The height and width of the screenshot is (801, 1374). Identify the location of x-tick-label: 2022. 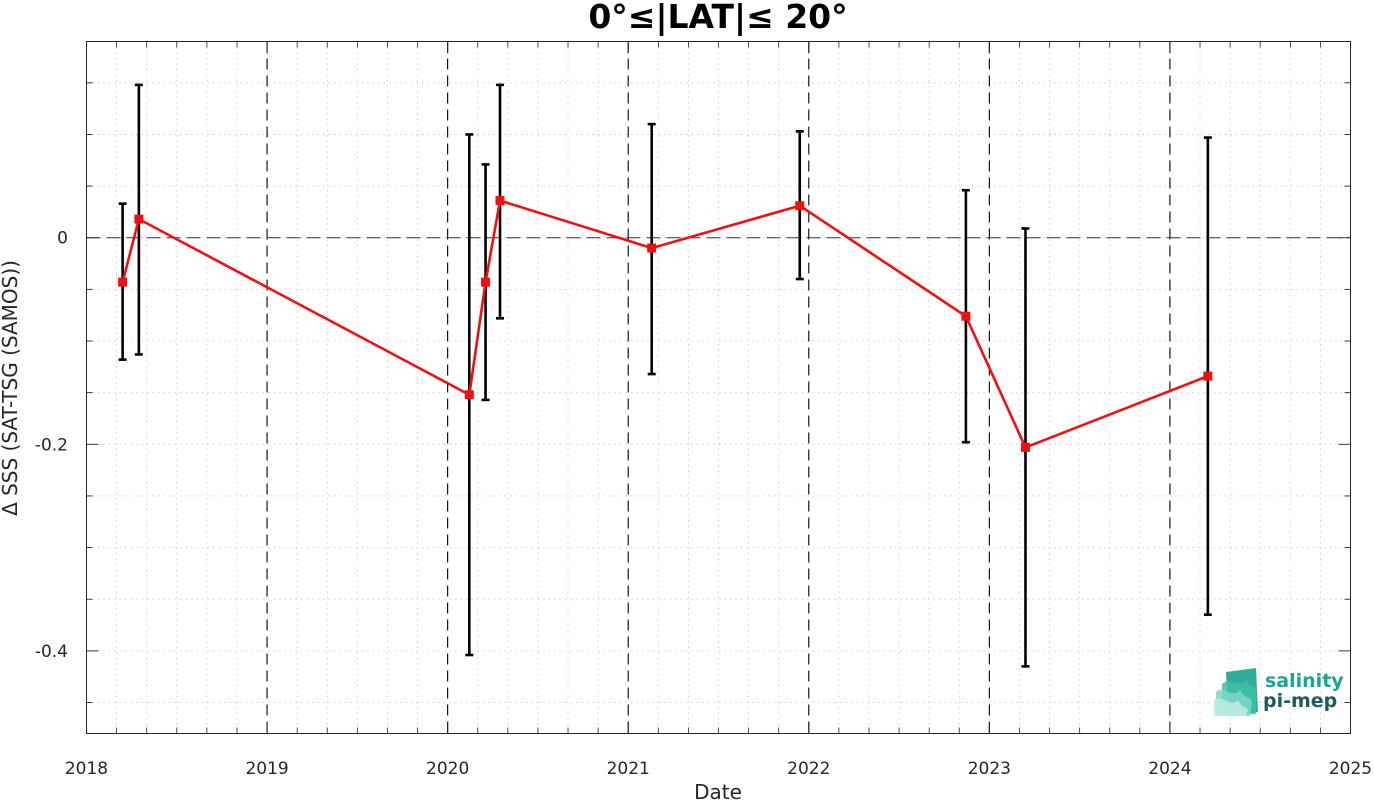
(808, 769).